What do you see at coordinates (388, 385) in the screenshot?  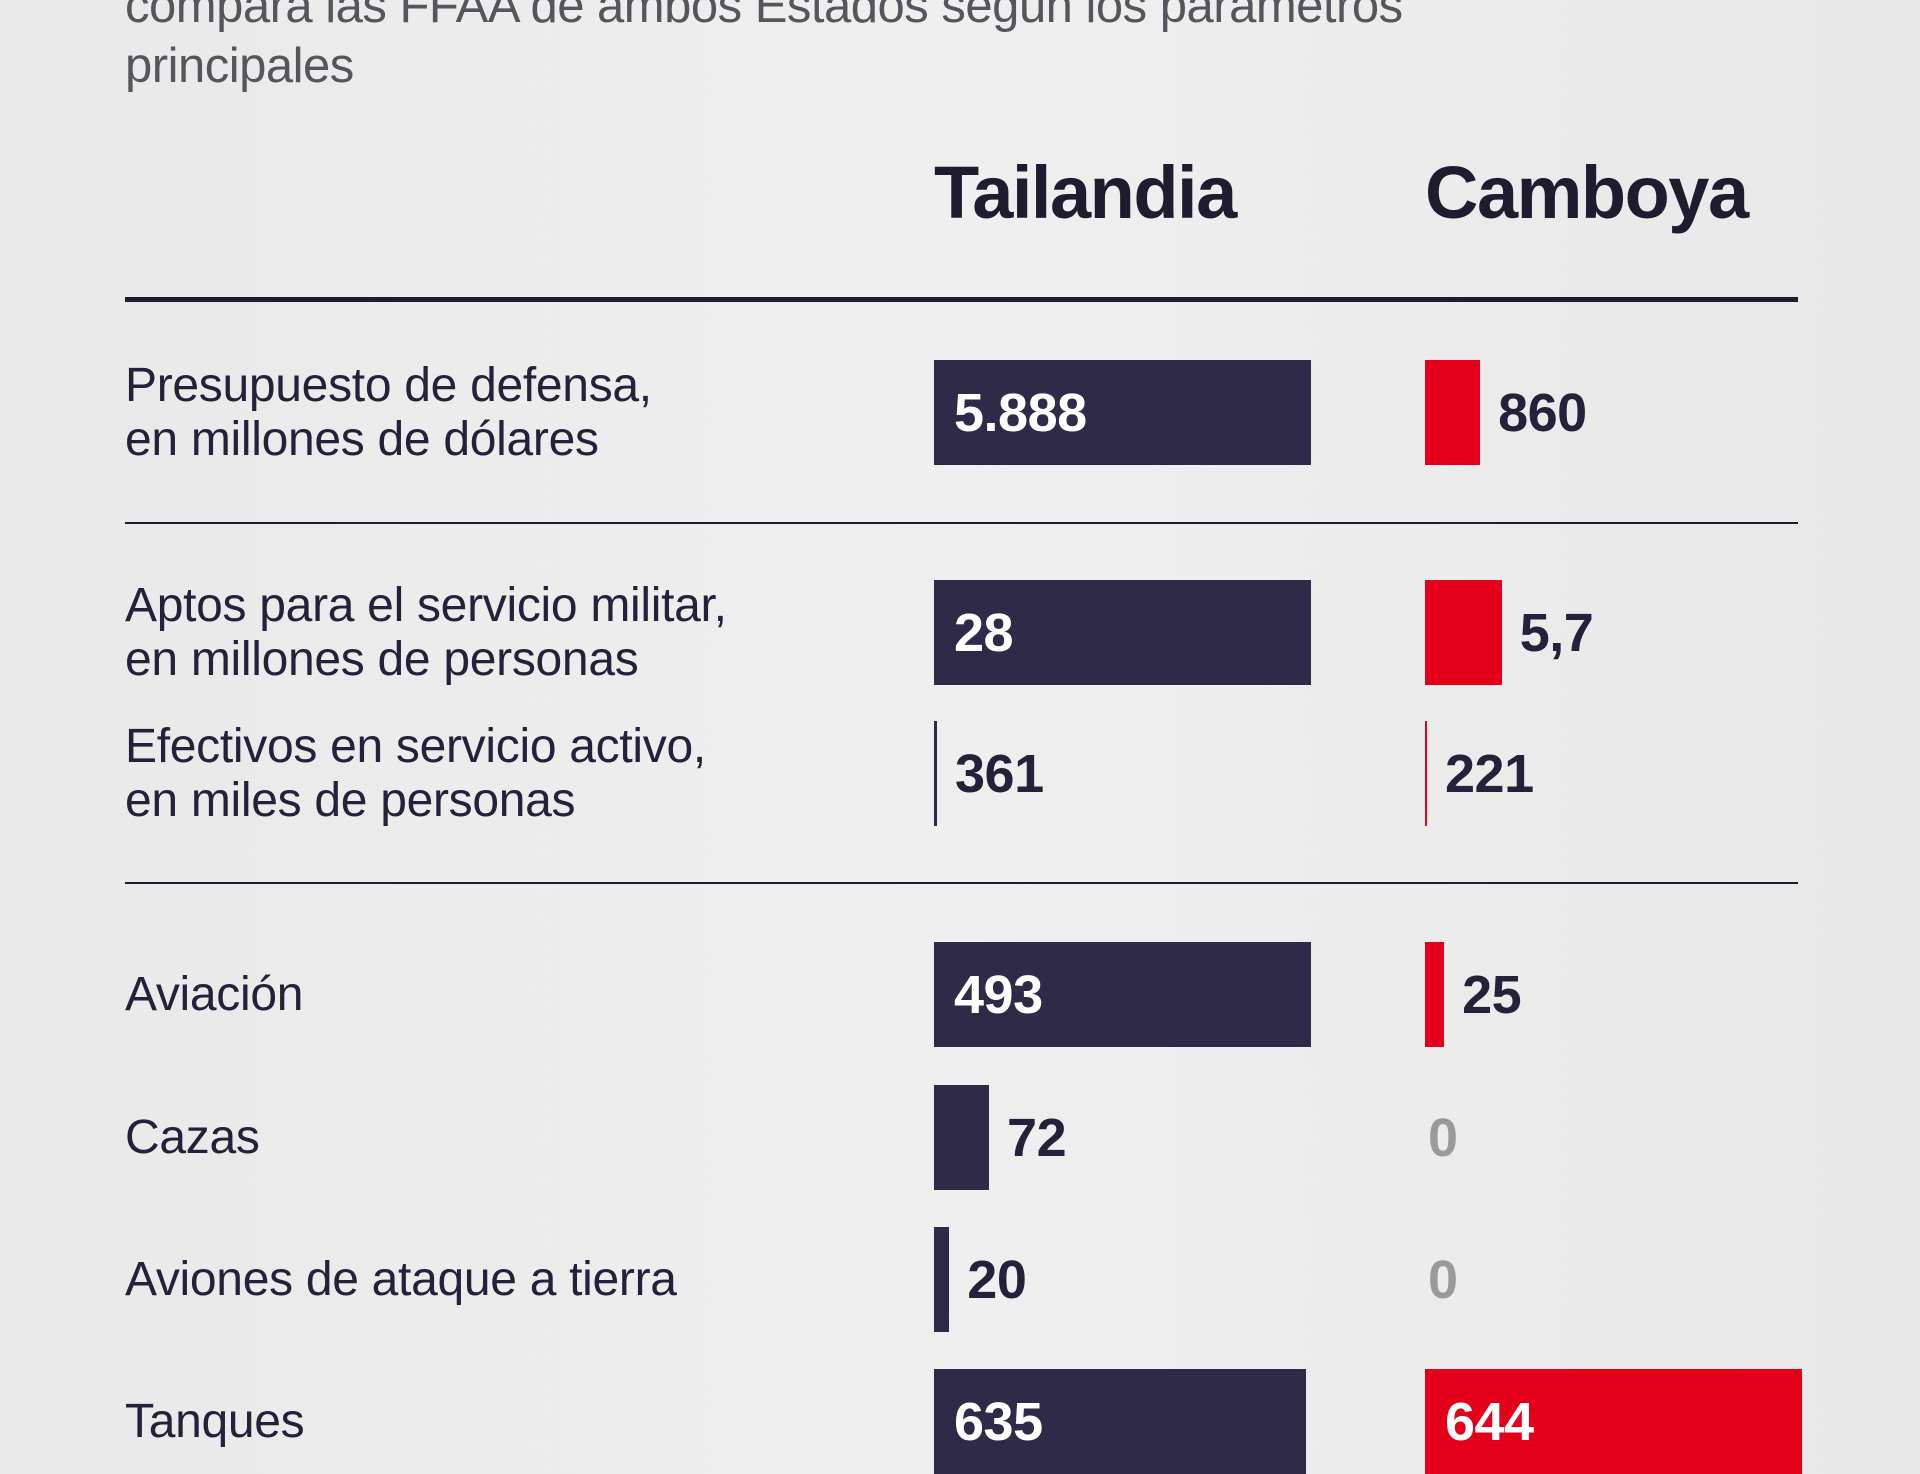 I see `row-label: Presupuesto de defensa,` at bounding box center [388, 385].